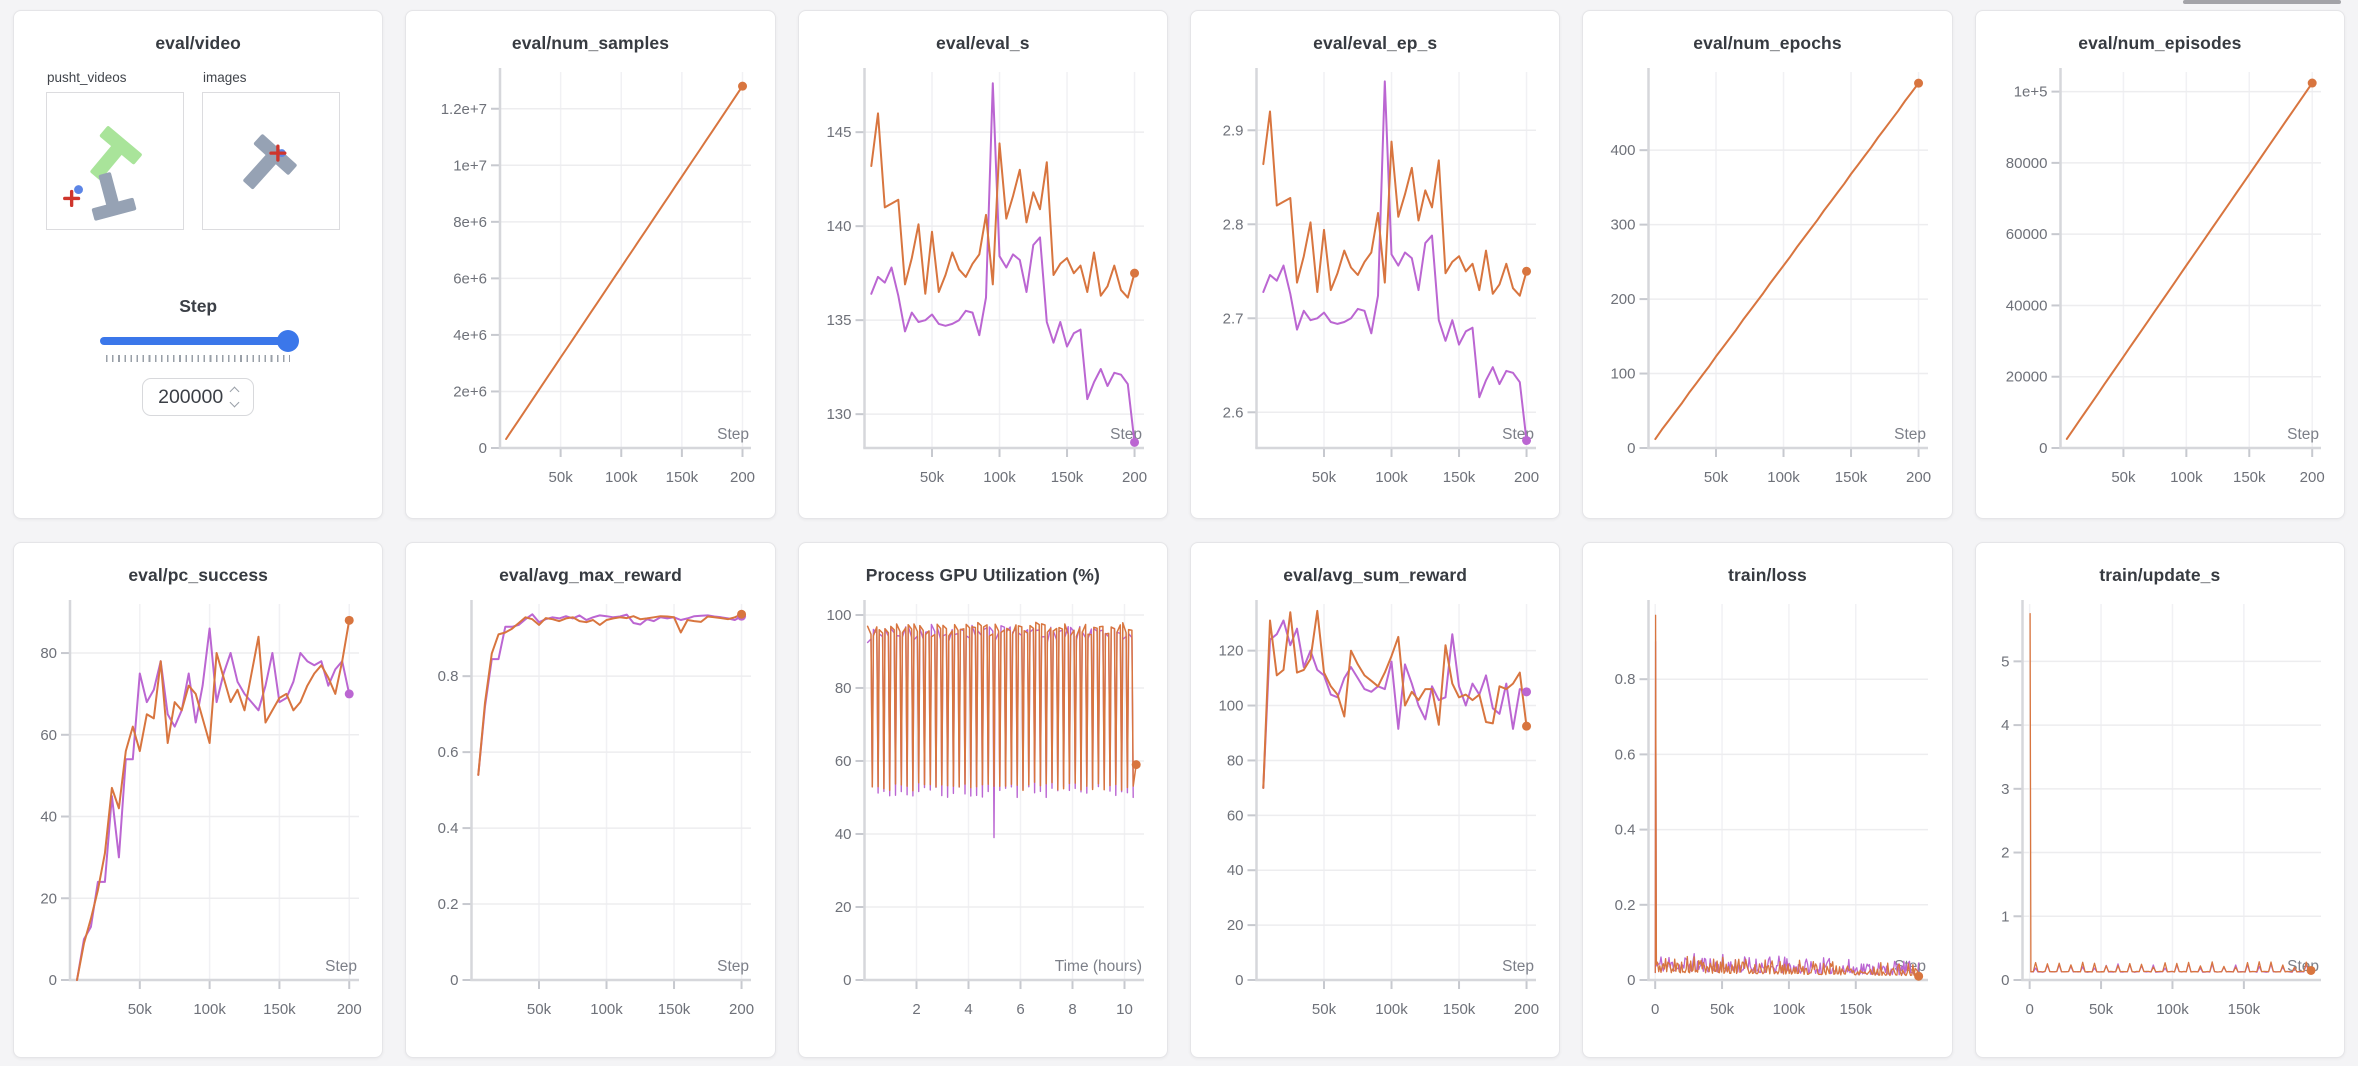  Describe the element at coordinates (983, 43) in the screenshot. I see `chart-title: eval/eval_s` at that location.